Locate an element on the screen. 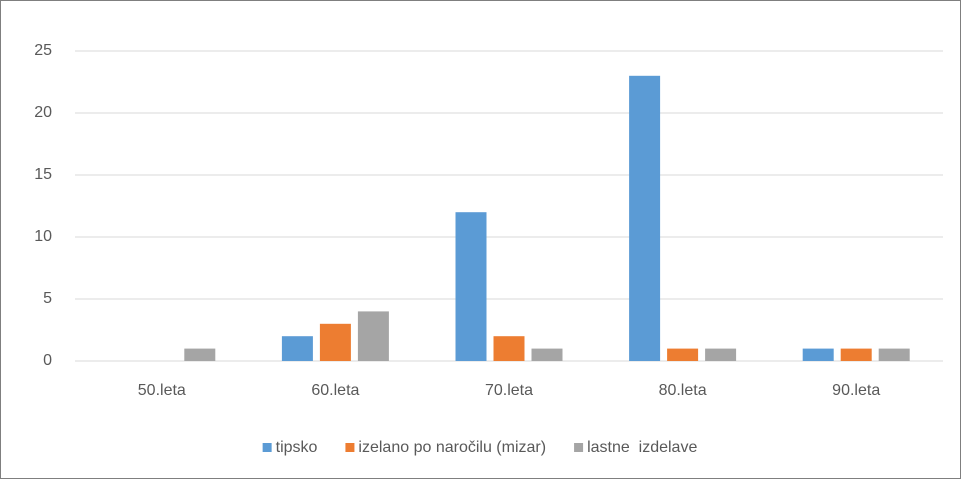  x-tick-label: 60.leta is located at coordinates (335, 390).